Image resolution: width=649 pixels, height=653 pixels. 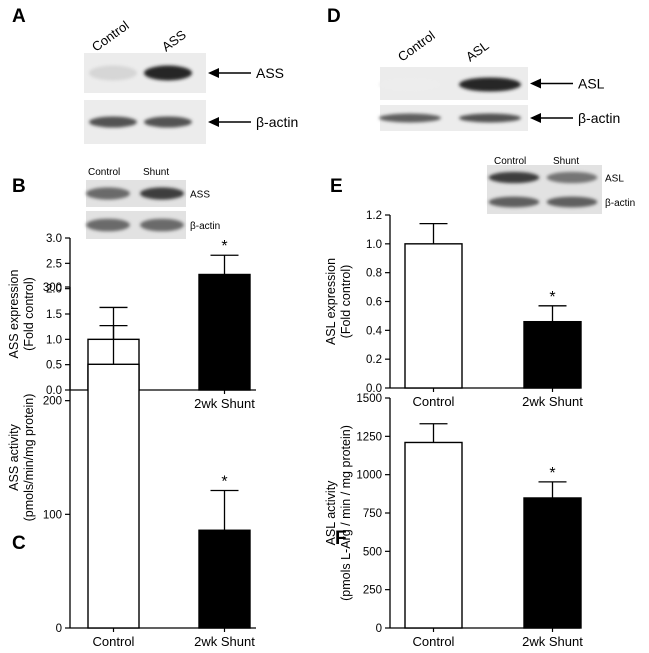 I want to click on y-tick-label: 0.5, so click(x=54, y=366).